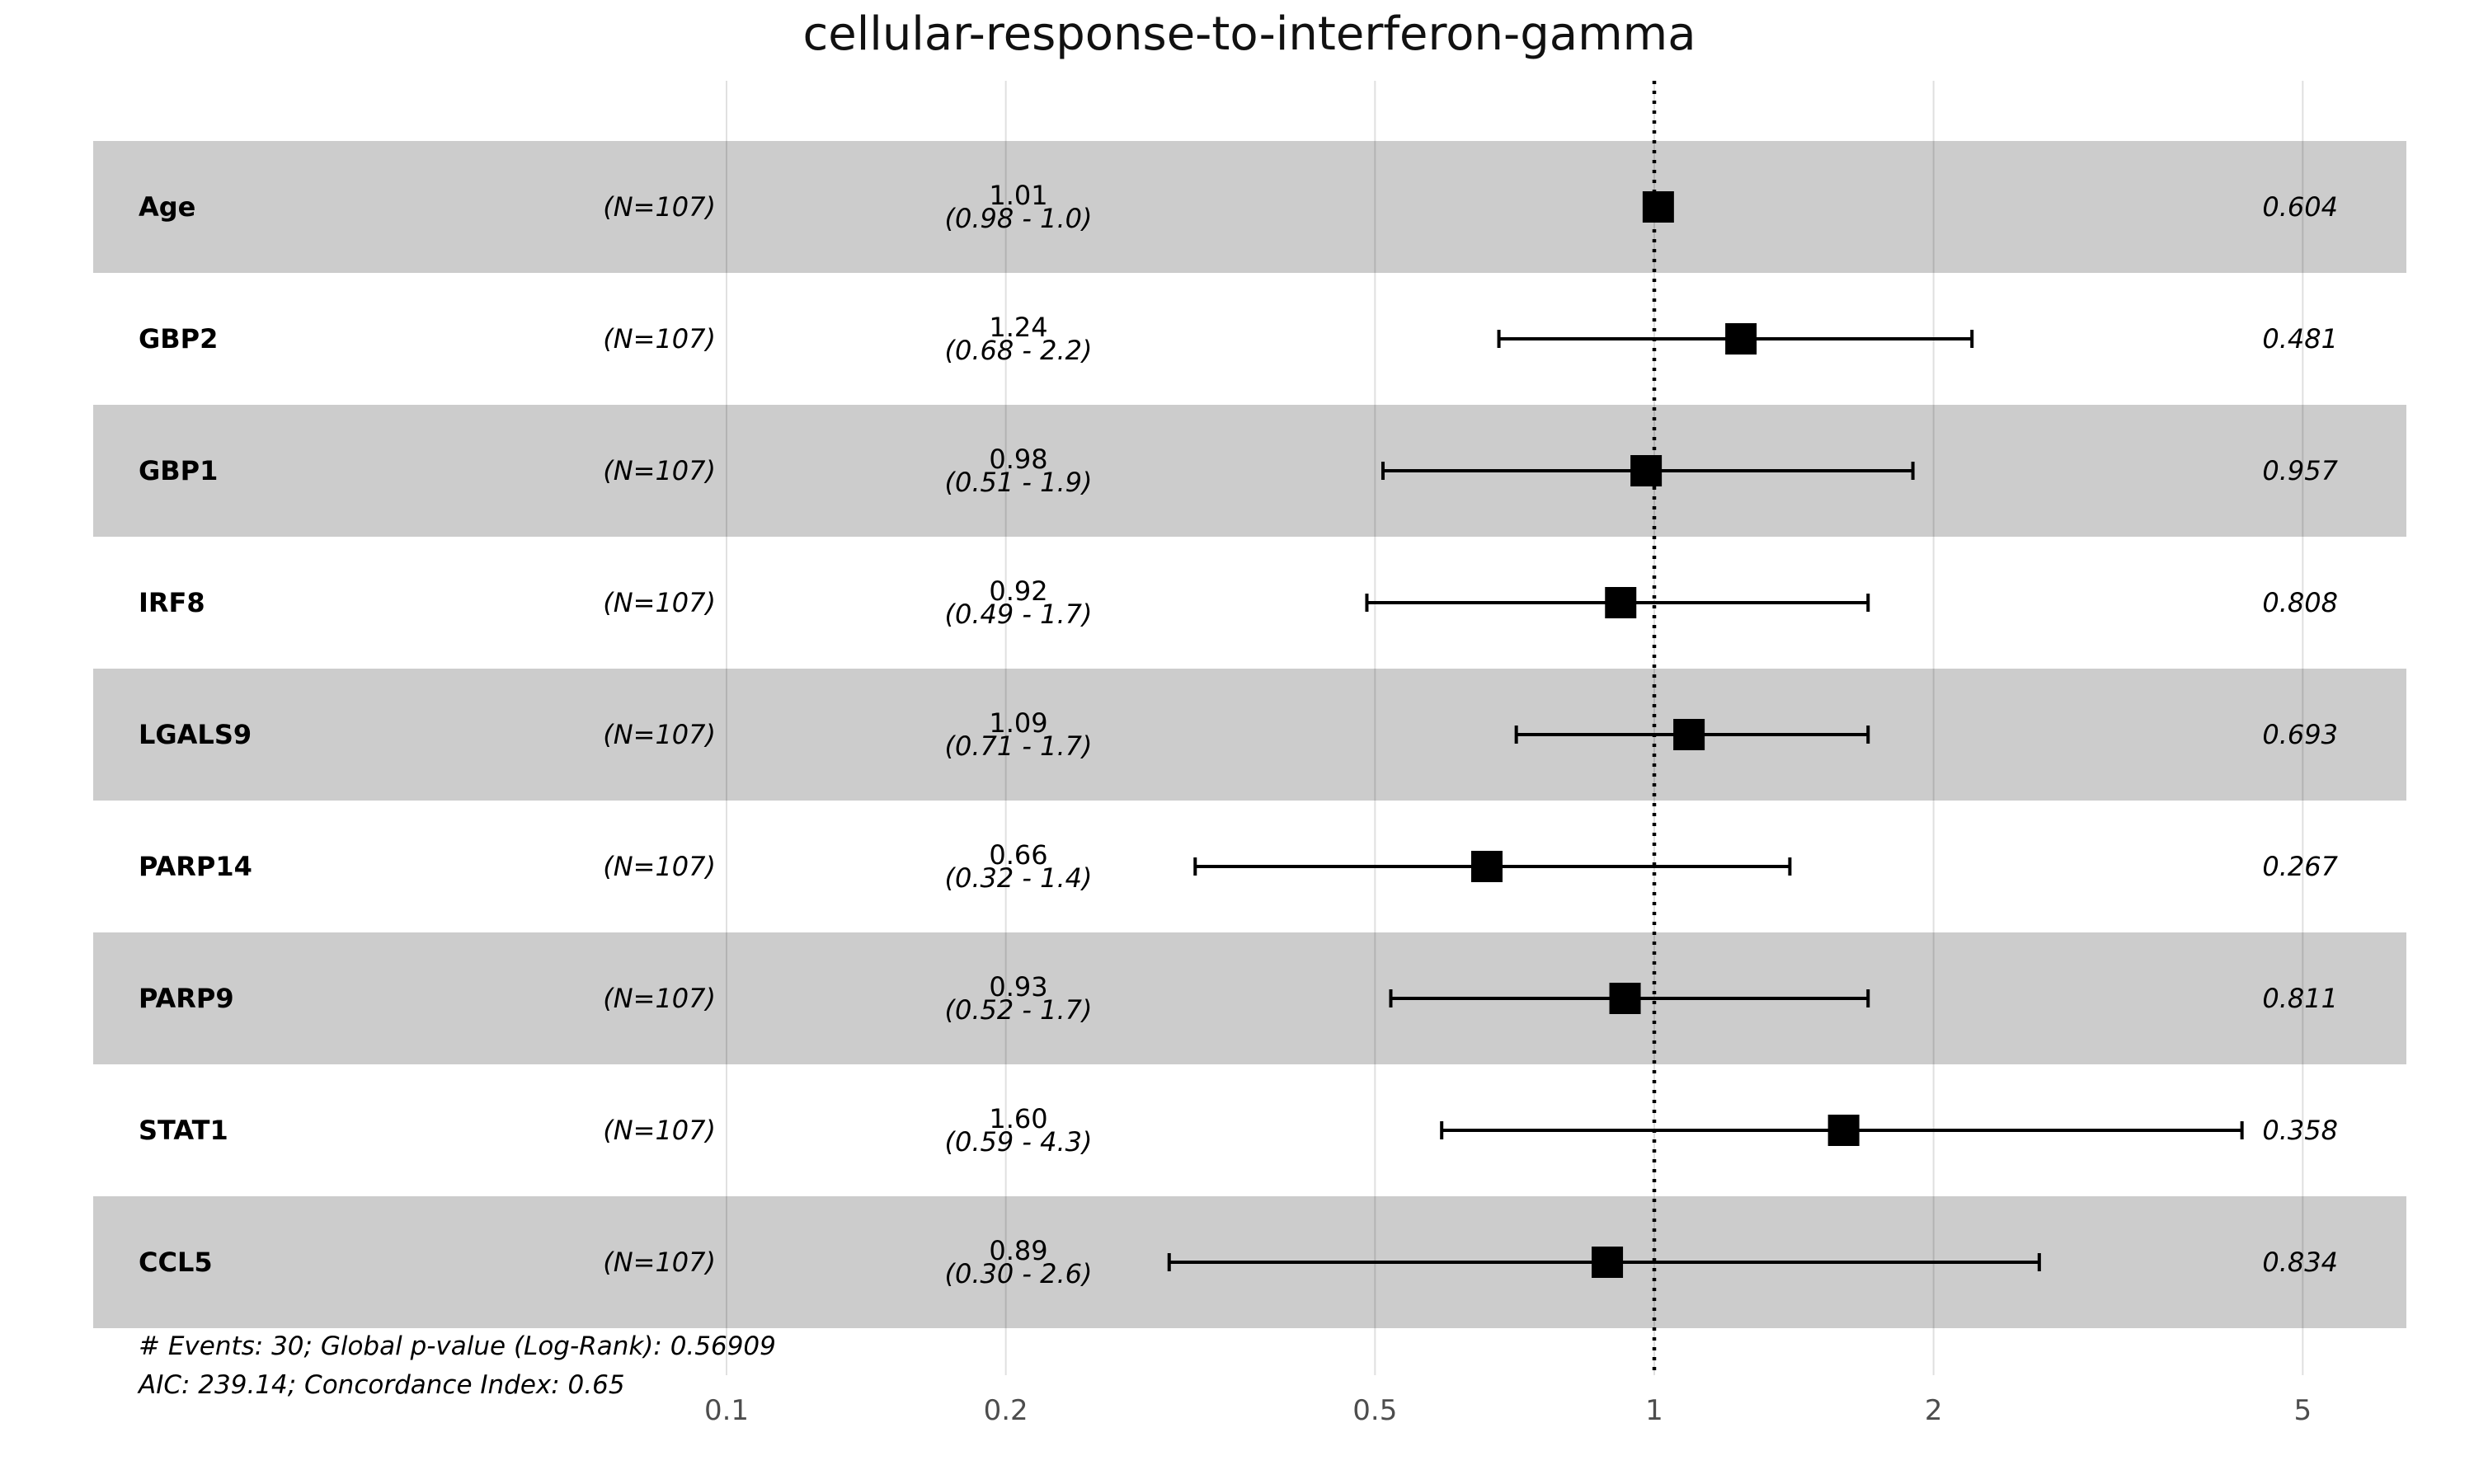  Describe the element at coordinates (1018, 195) in the screenshot. I see `hazard-ratio-label: 1.01` at that location.